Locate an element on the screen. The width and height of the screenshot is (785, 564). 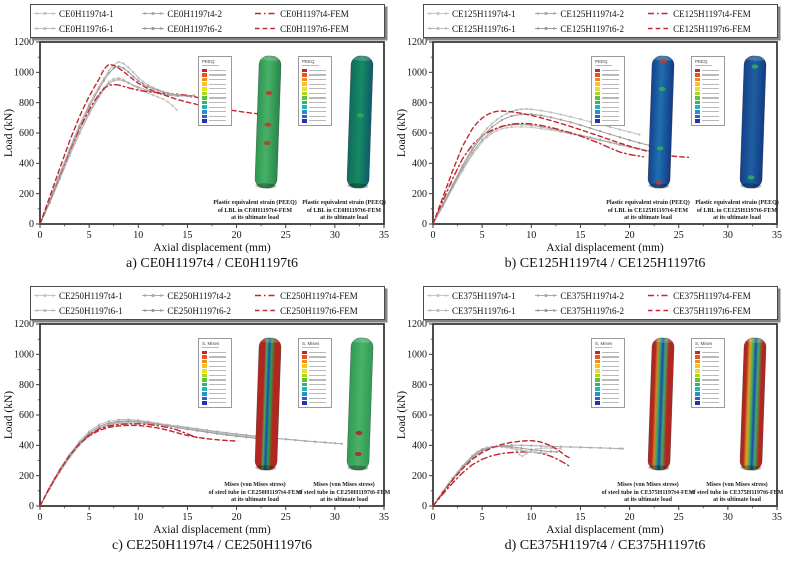
legend-entry: CE0H1197t4-1 is located at coordinates (87, 14).